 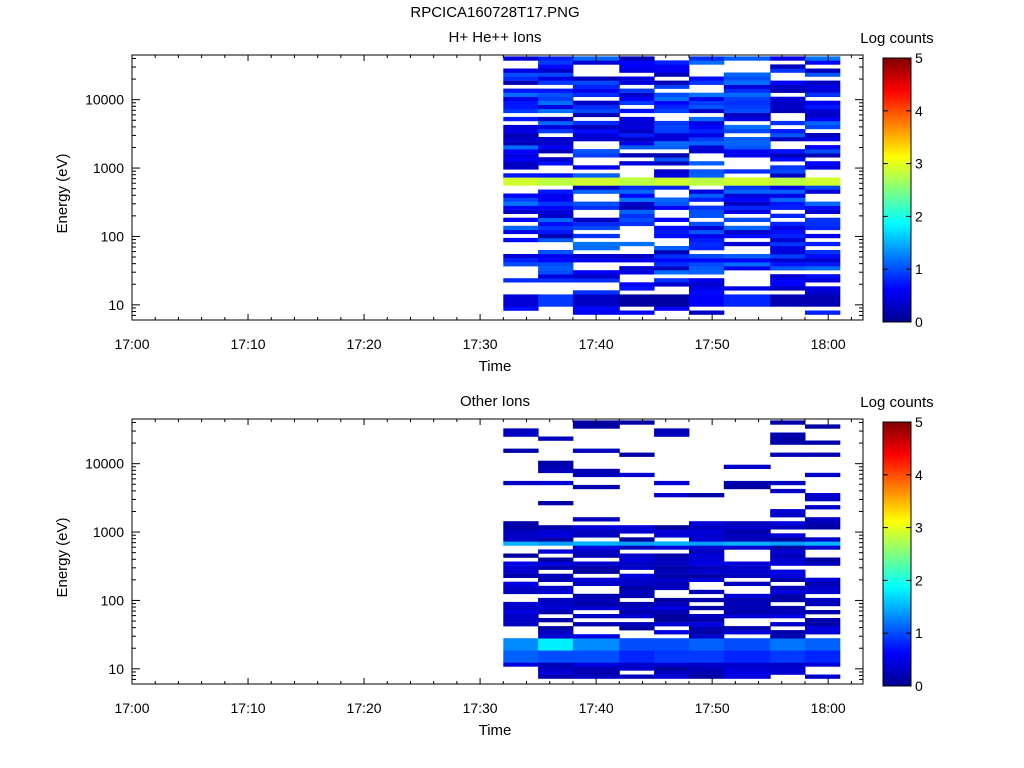 What do you see at coordinates (712, 708) in the screenshot?
I see `x-tick-label: 17:50` at bounding box center [712, 708].